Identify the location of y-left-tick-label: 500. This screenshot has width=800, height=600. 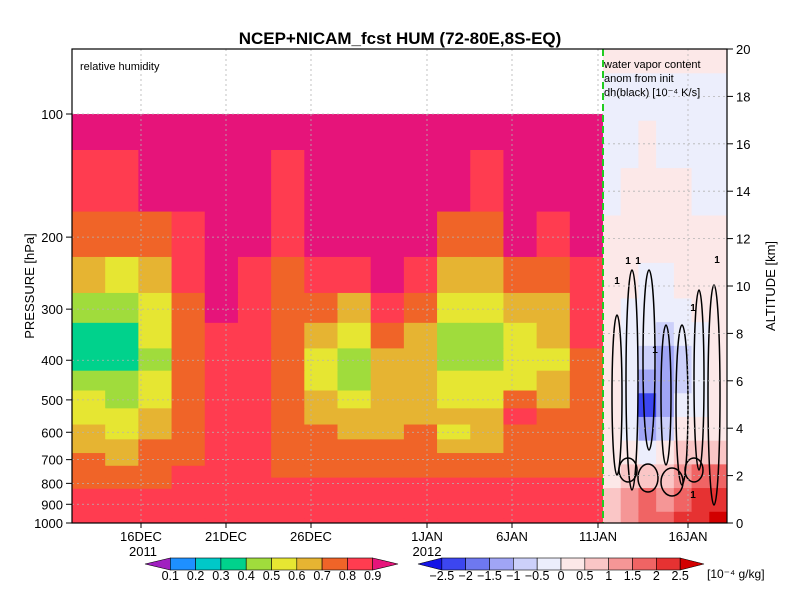
(52, 400).